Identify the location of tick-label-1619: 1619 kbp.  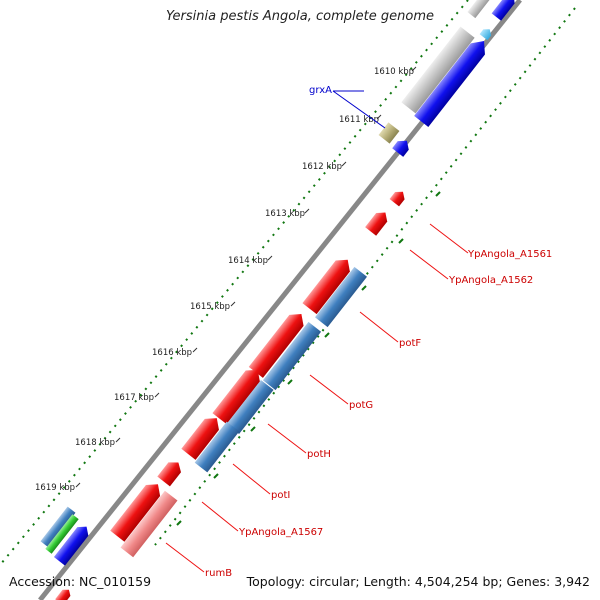
(55, 488).